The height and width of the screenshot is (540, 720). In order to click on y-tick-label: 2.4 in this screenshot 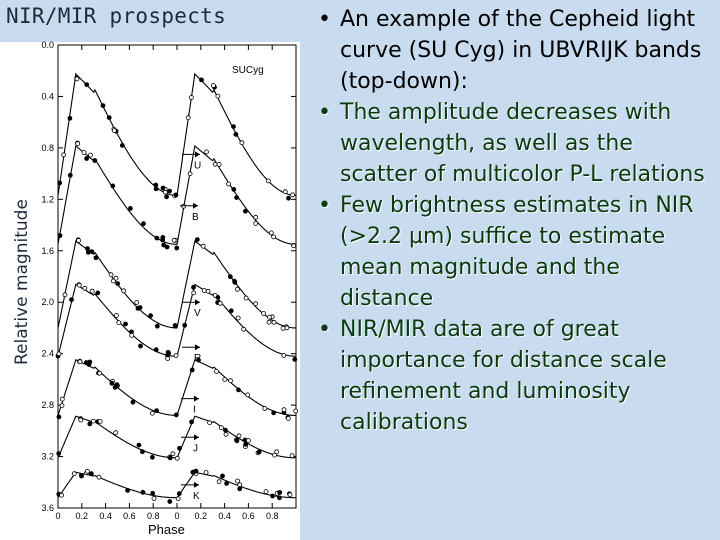, I will do `click(47, 354)`.